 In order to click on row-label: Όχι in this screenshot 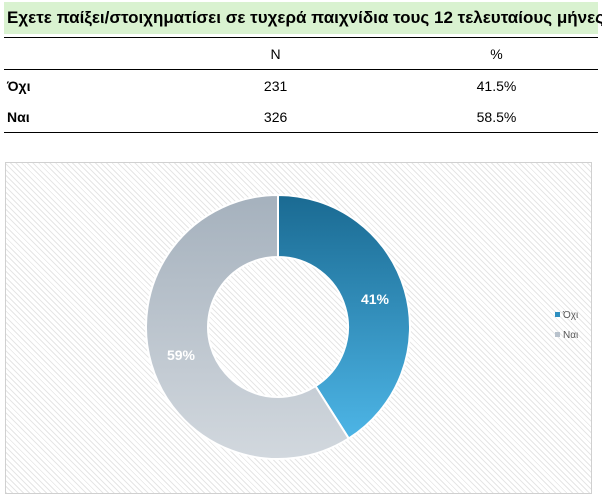, I will do `click(19, 85)`.